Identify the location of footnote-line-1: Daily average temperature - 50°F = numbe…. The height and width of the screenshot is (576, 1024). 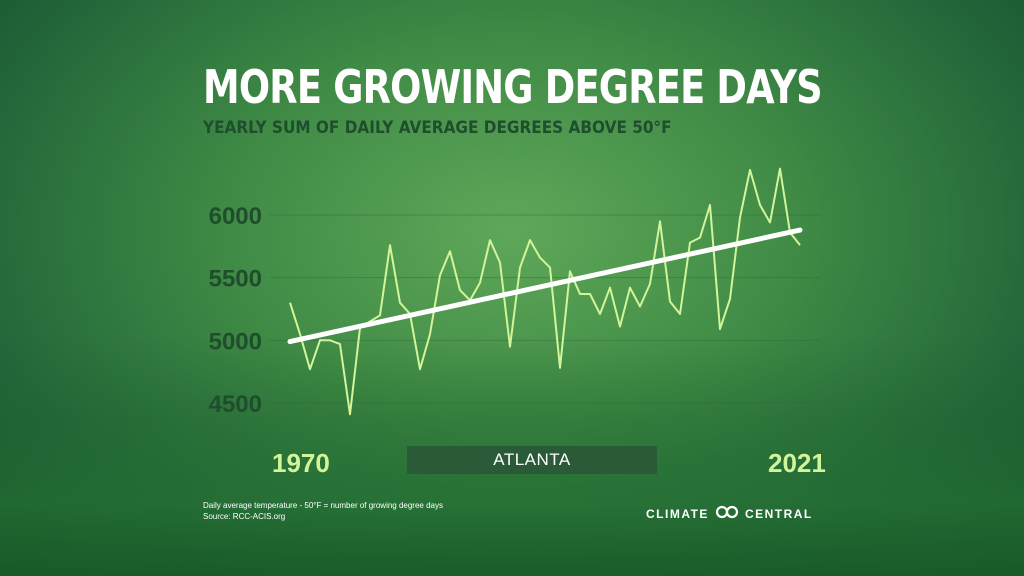
(323, 505).